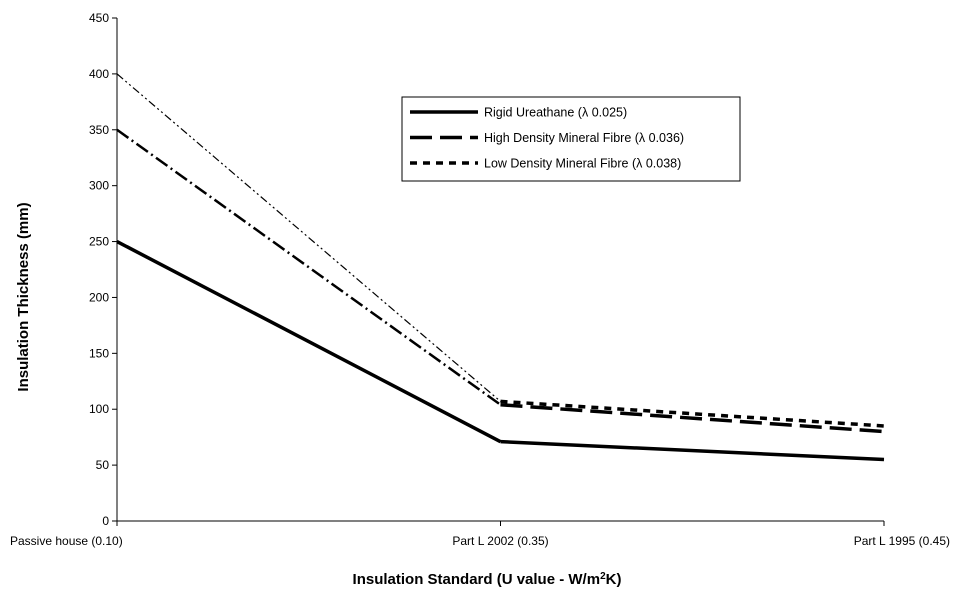  Describe the element at coordinates (477, 579) in the screenshot. I see `x-axis-title-main: Insulation Standard (U value - W/m` at that location.